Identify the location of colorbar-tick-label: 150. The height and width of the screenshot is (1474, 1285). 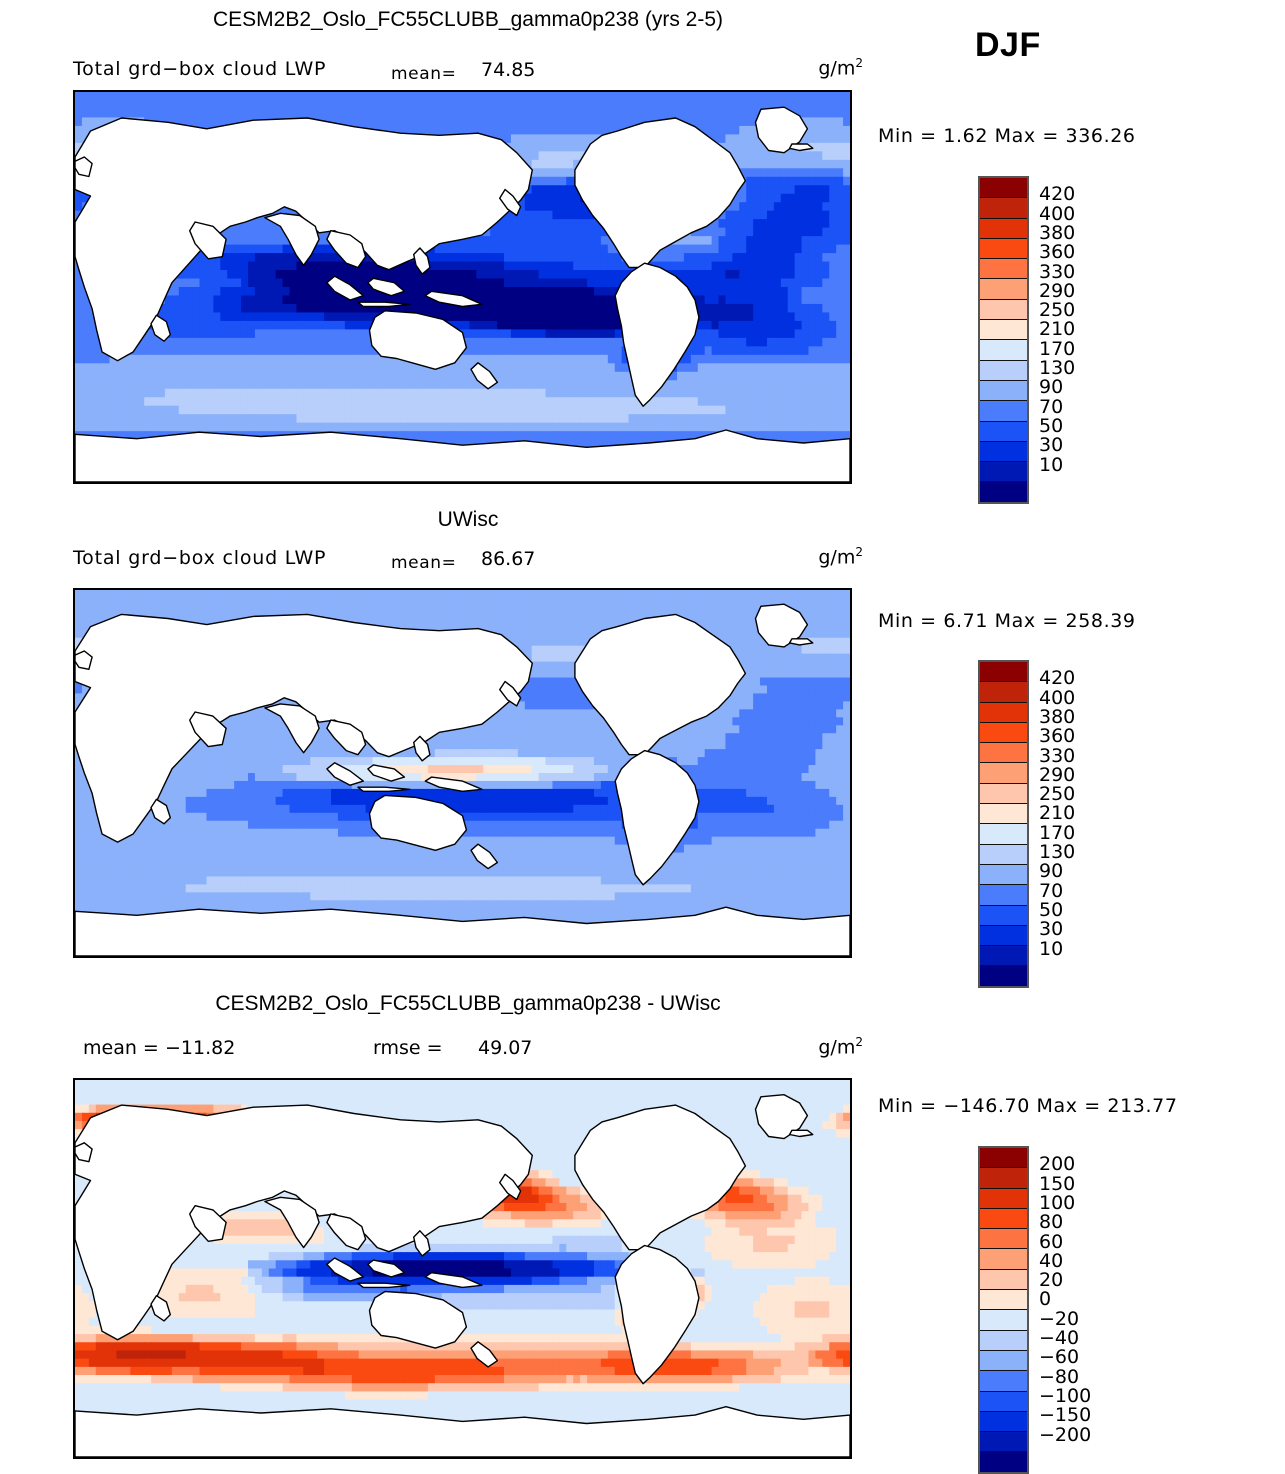
(1057, 1184).